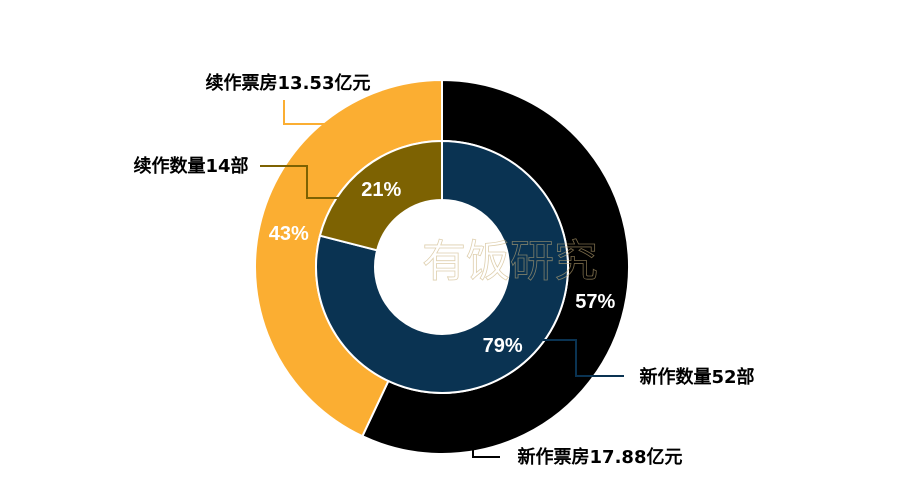  Describe the element at coordinates (301, 182) in the screenshot. I see `leader-line-sequel_count` at that location.